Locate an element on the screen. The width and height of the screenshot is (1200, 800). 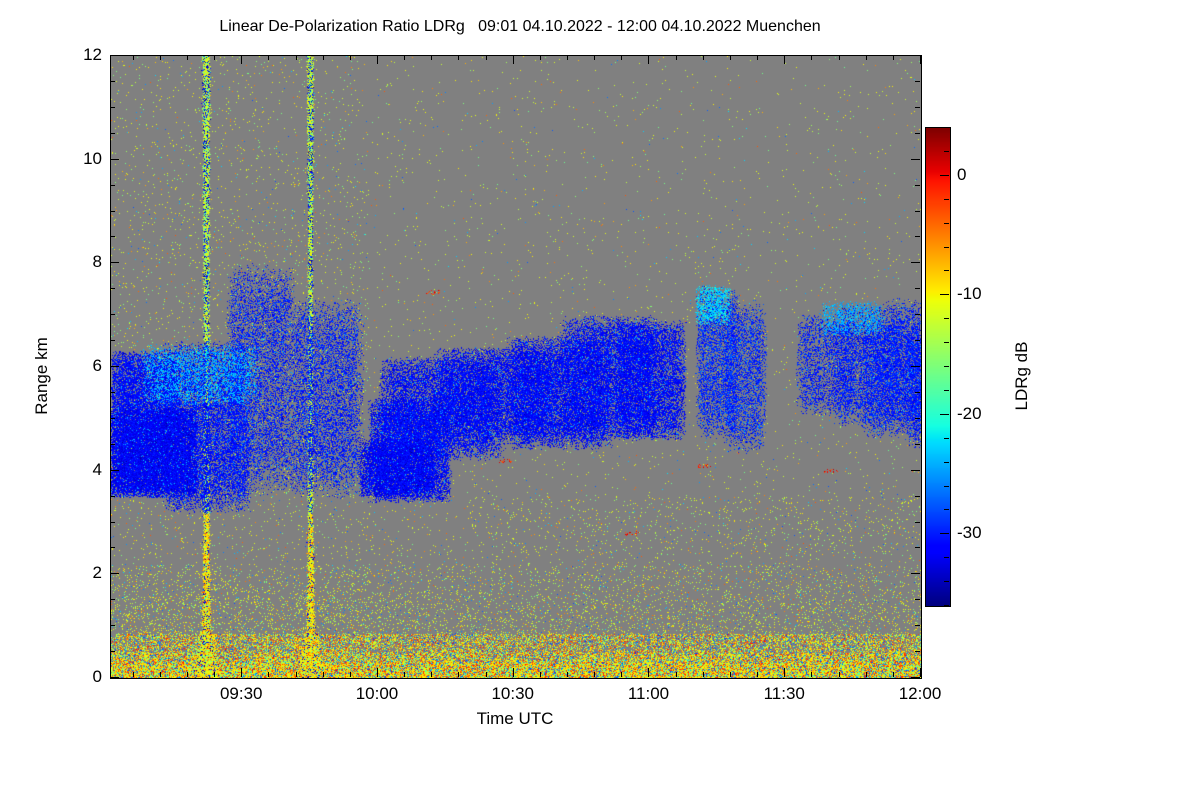
colorbar-gradient is located at coordinates (938, 367).